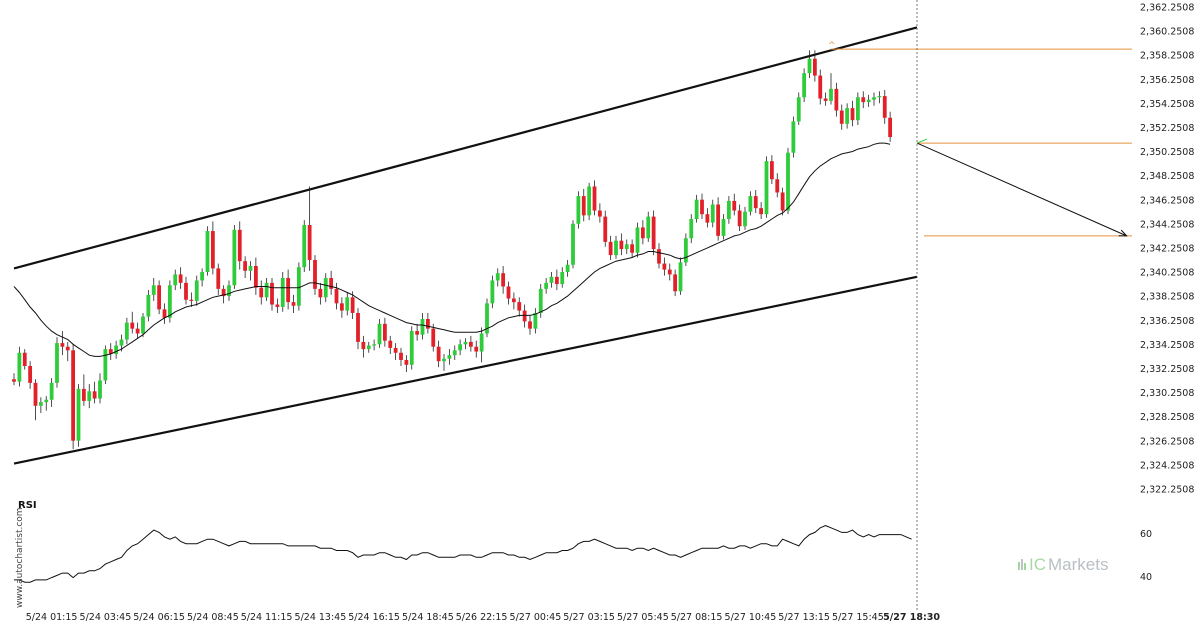 The height and width of the screenshot is (630, 1200). What do you see at coordinates (1167, 345) in the screenshot?
I see `y-tick-label: 2,334.2508` at bounding box center [1167, 345].